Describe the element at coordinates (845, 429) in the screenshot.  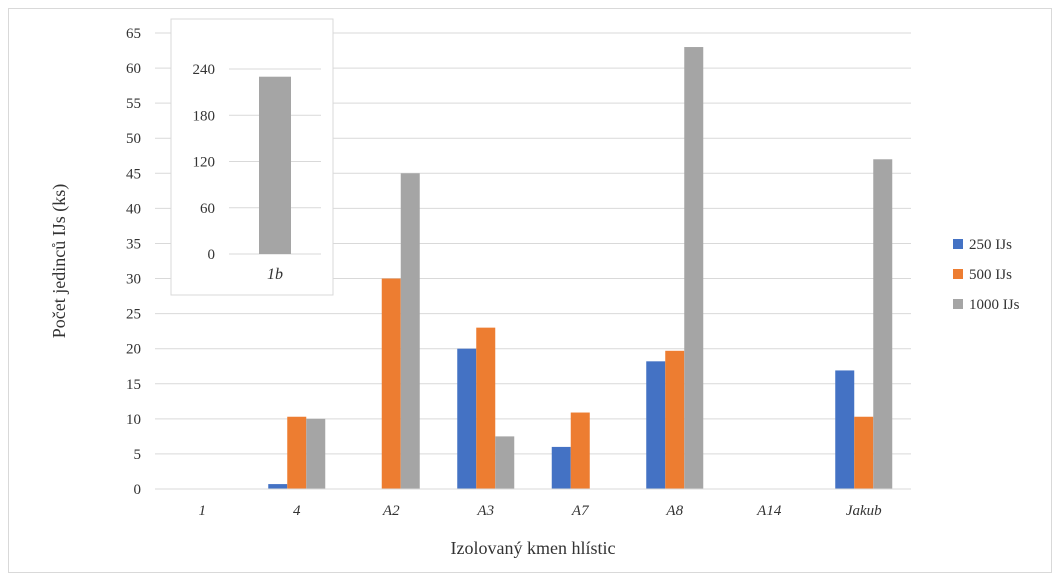
I see `bar-250-ijs-jakub` at that location.